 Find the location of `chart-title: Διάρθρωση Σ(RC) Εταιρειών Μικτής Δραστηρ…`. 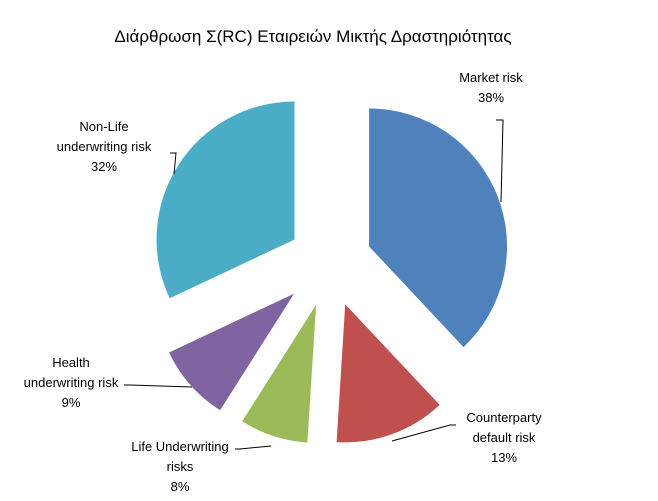

chart-title: Διάρθρωση Σ(RC) Εταιρειών Μικτής Δραστηρ… is located at coordinates (312, 36).